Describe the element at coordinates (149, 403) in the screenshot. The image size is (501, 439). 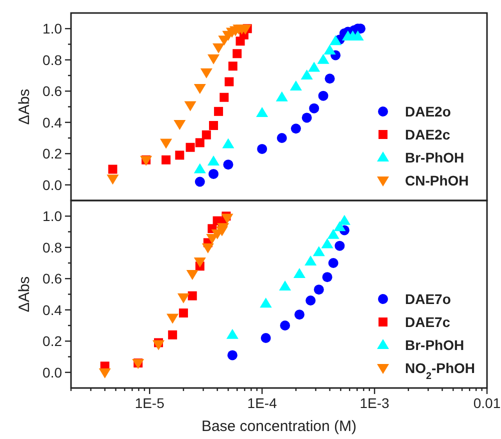
I see `x-tick-label: 1E-5` at that location.